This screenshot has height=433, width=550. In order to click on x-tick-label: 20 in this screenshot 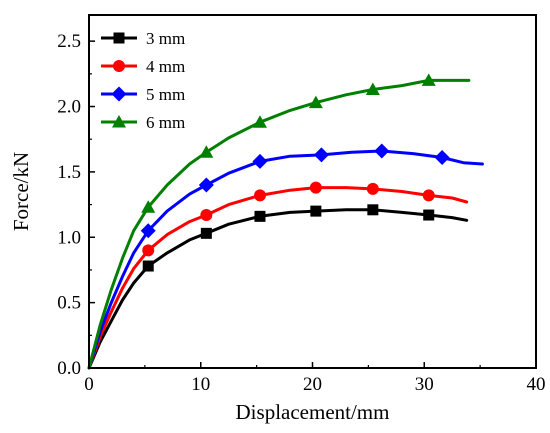, I will do `click(312, 384)`.